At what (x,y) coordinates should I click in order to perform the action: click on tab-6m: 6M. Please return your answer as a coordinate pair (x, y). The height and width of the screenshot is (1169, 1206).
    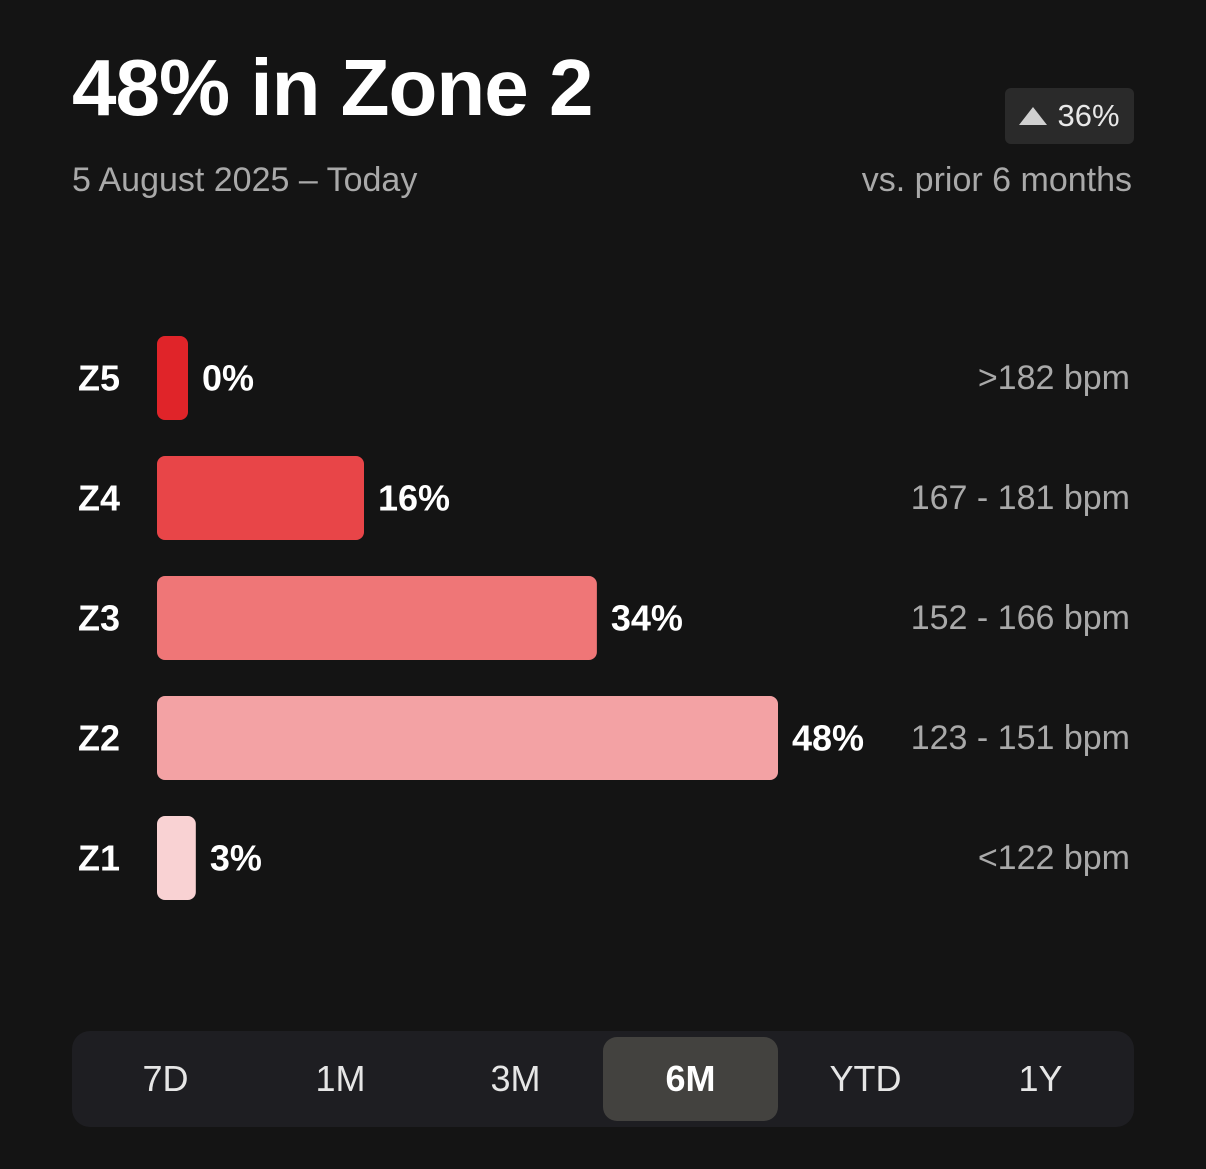
    Looking at the image, I should click on (690, 1079).